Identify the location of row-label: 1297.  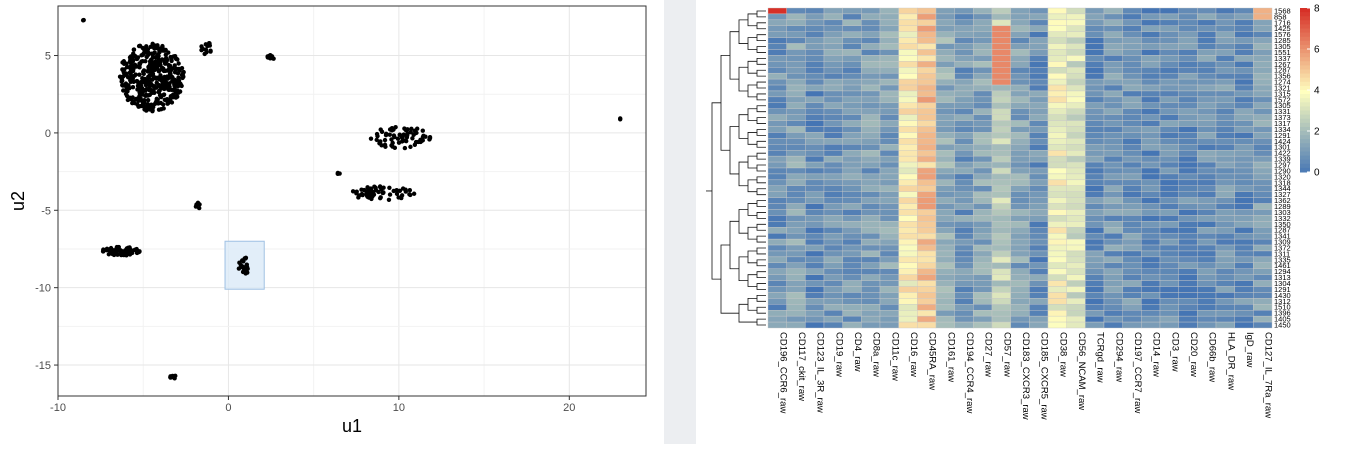
(1282, 165).